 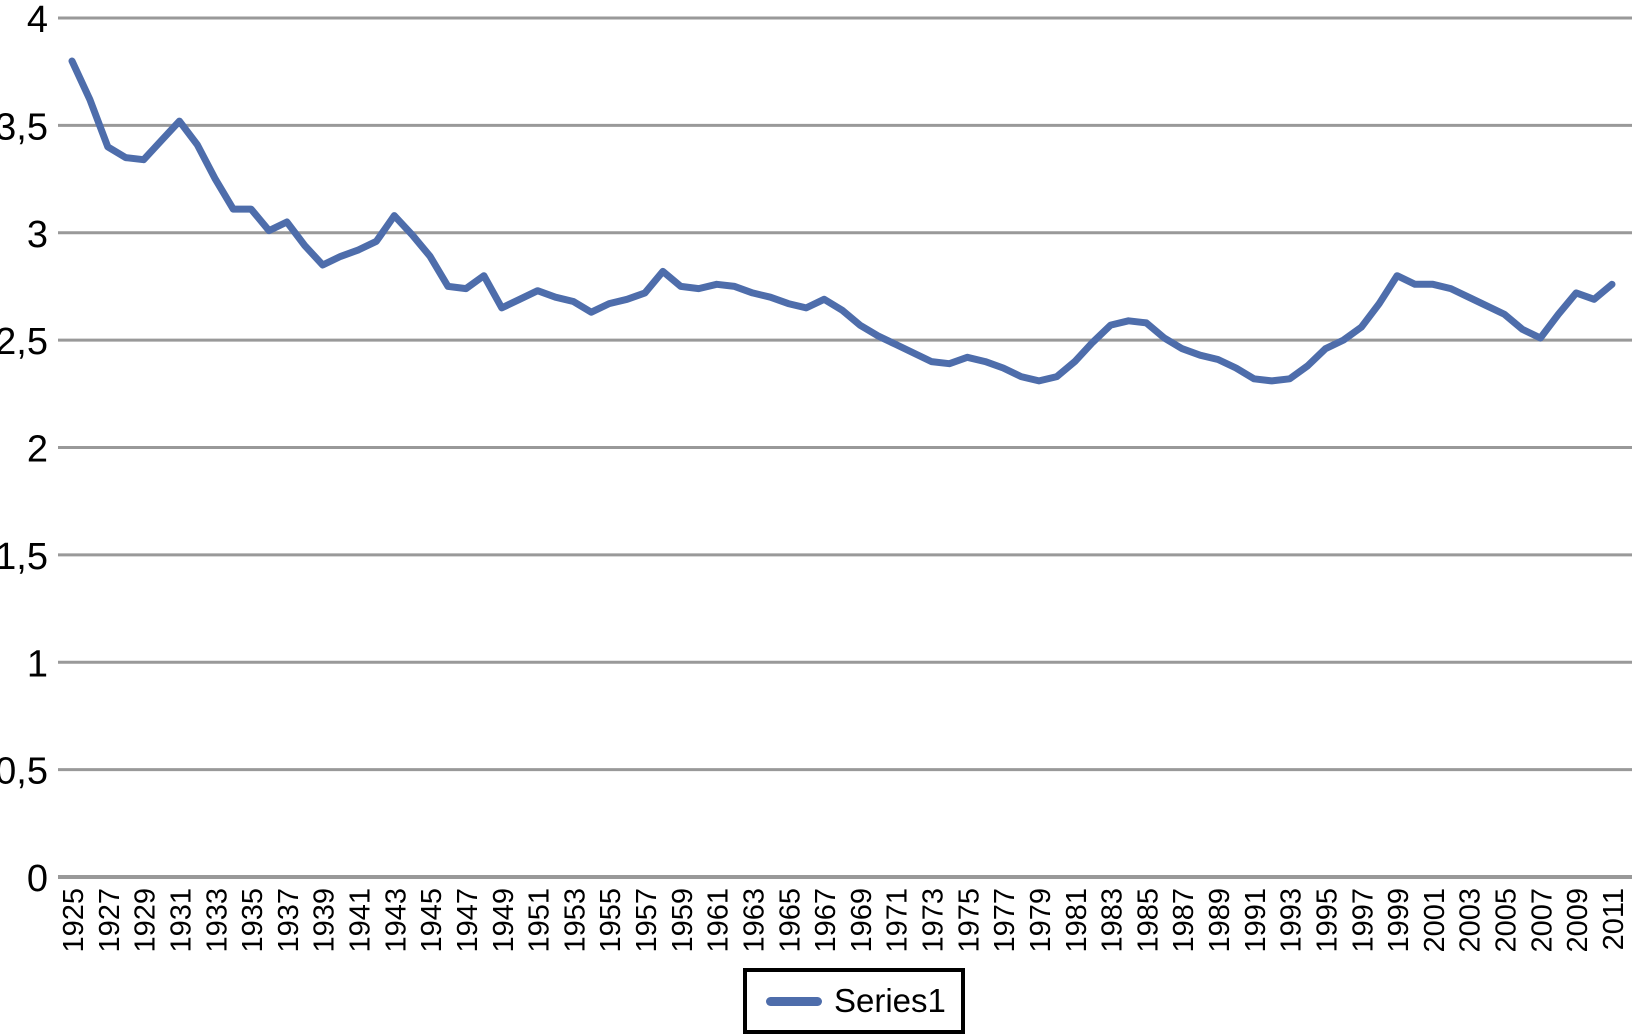 What do you see at coordinates (396, 920) in the screenshot?
I see `x-axis-label: 1943` at bounding box center [396, 920].